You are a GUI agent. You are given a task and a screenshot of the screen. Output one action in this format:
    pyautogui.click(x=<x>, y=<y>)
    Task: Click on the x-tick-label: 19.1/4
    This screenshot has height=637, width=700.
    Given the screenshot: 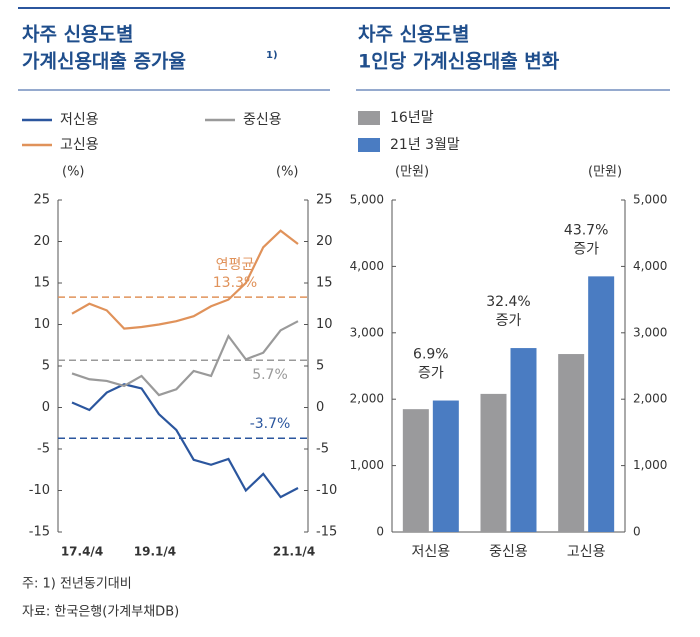 What is the action you would take?
    pyautogui.click(x=155, y=552)
    